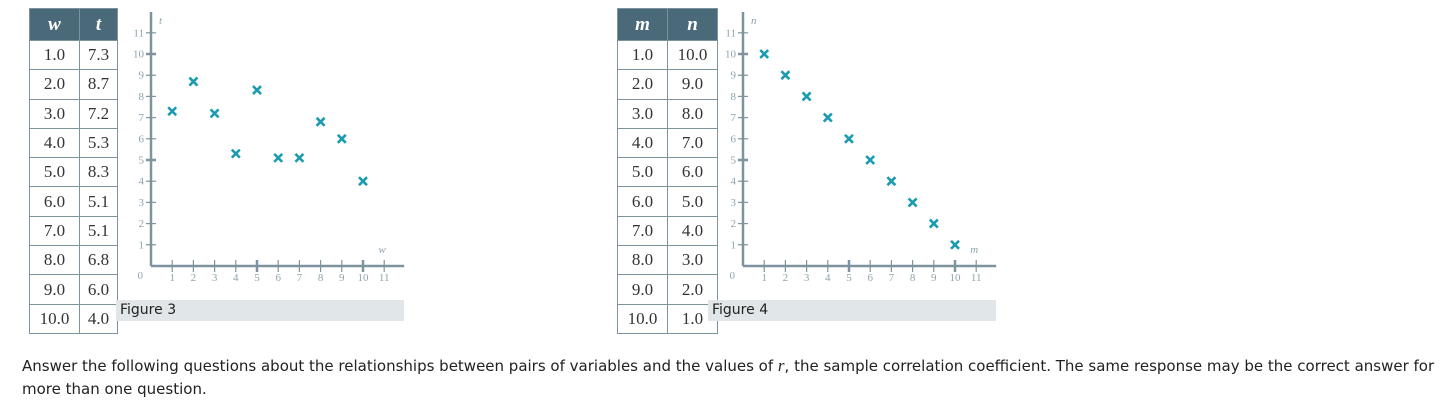 The height and width of the screenshot is (414, 1454). I want to click on table-cell: 5.0, so click(692, 201).